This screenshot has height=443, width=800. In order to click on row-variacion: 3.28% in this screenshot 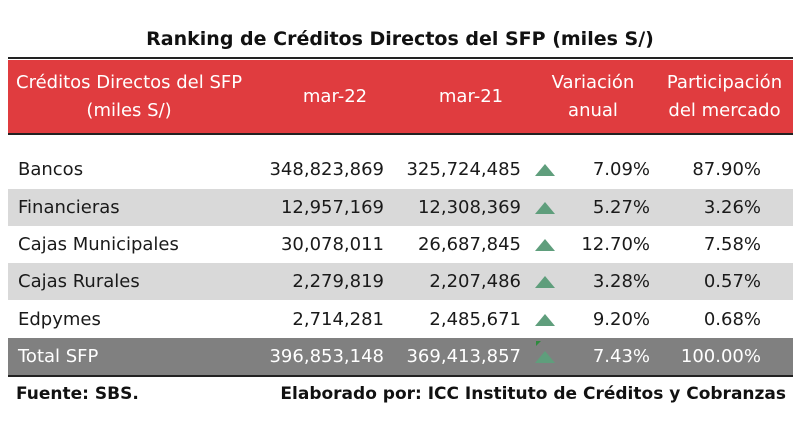, I will do `click(621, 281)`.